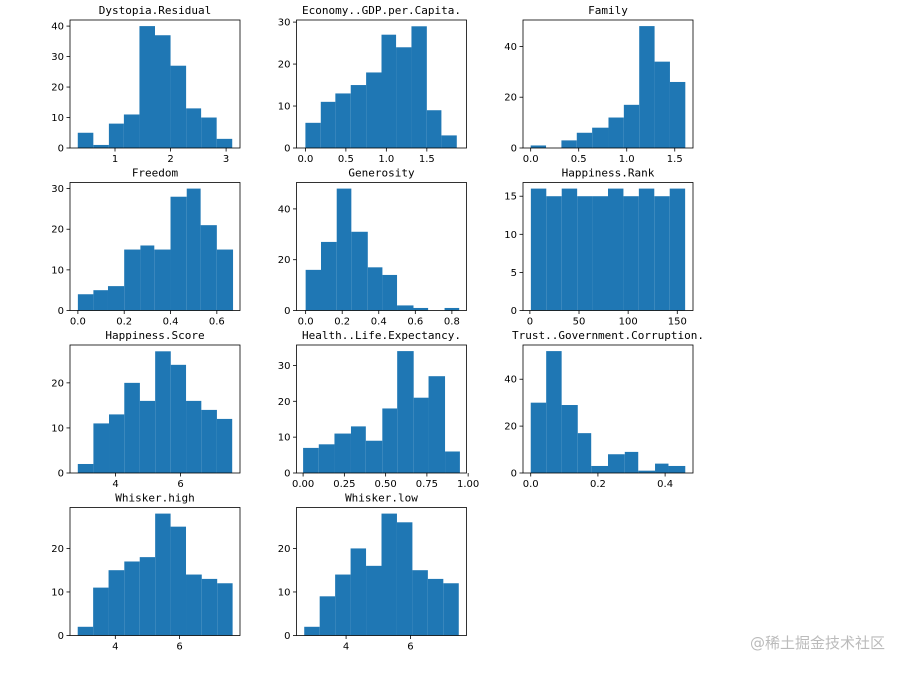 The width and height of the screenshot is (903, 673). I want to click on x-tick-label: 0.0, so click(305, 159).